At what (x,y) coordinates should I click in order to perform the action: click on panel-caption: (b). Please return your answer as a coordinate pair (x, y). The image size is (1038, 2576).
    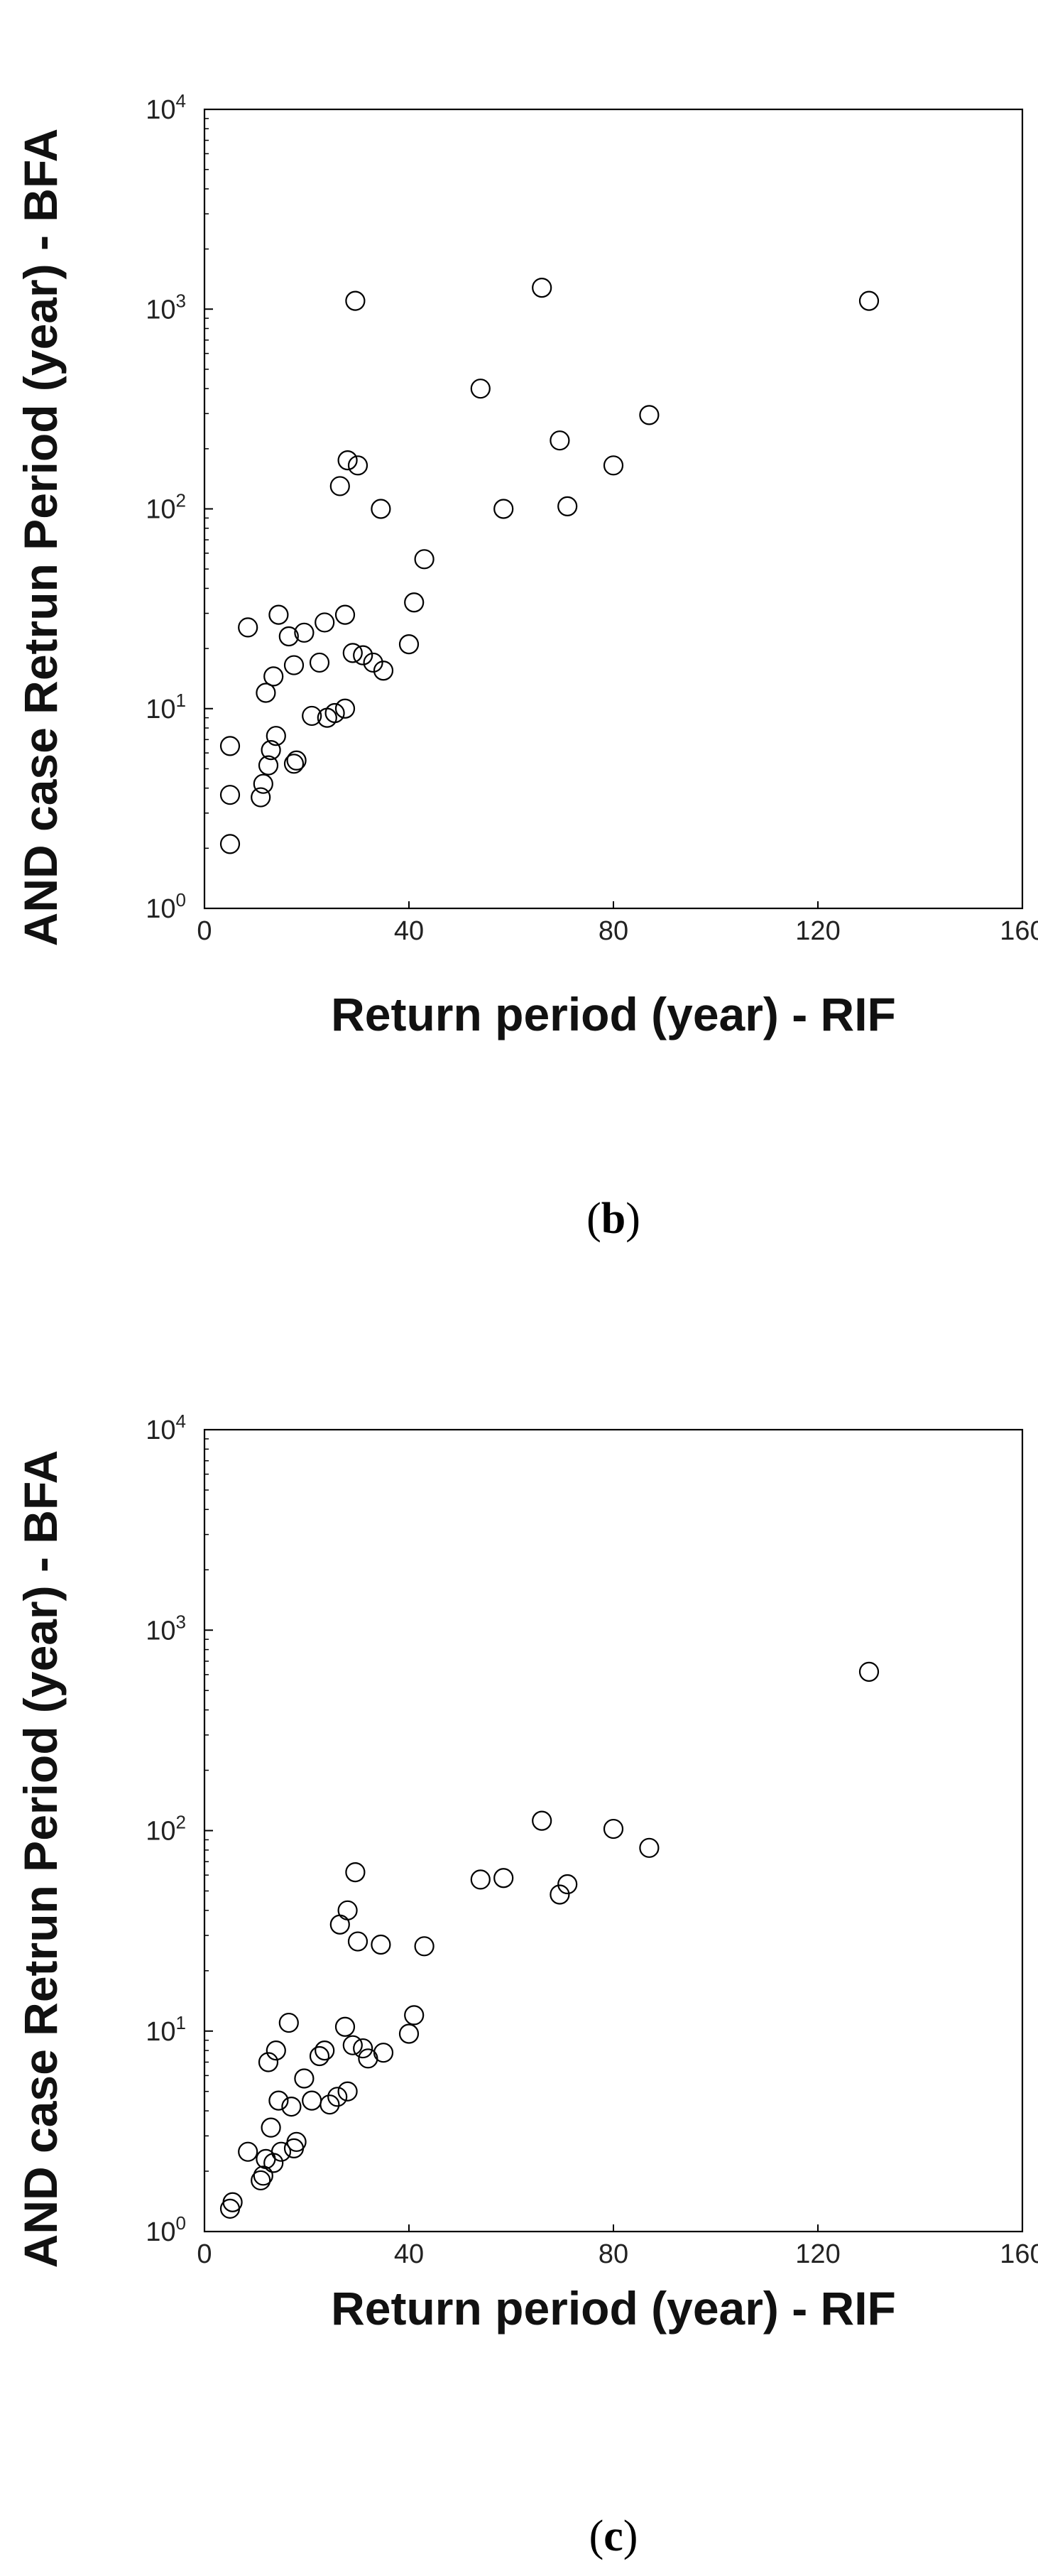
    Looking at the image, I should click on (613, 1219).